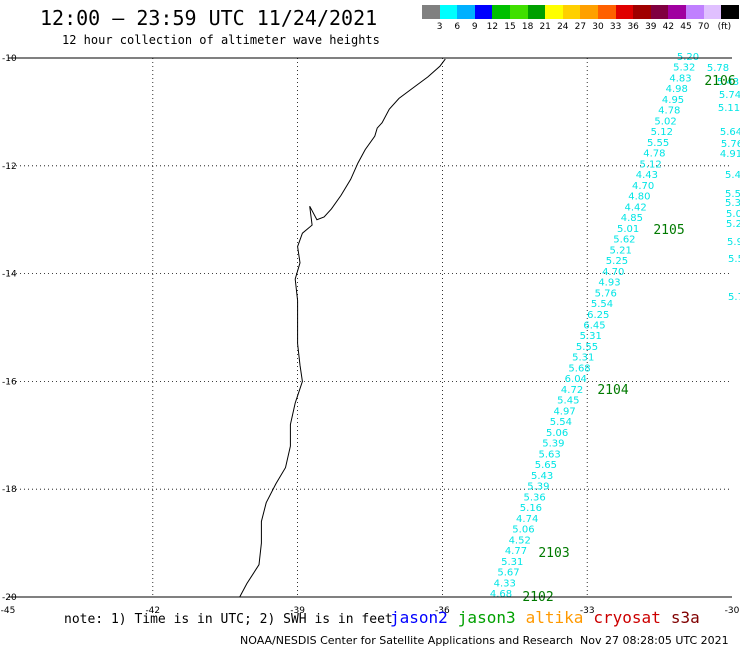 Image resolution: width=740 pixels, height=650 pixels. Describe the element at coordinates (9, 382) in the screenshot. I see `latitude-label: -16` at that location.